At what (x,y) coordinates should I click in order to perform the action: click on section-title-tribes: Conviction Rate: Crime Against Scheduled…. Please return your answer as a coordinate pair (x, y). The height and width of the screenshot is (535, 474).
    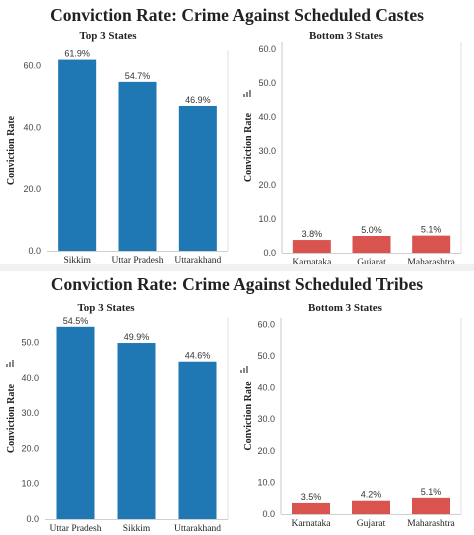
    Looking at the image, I should click on (237, 284).